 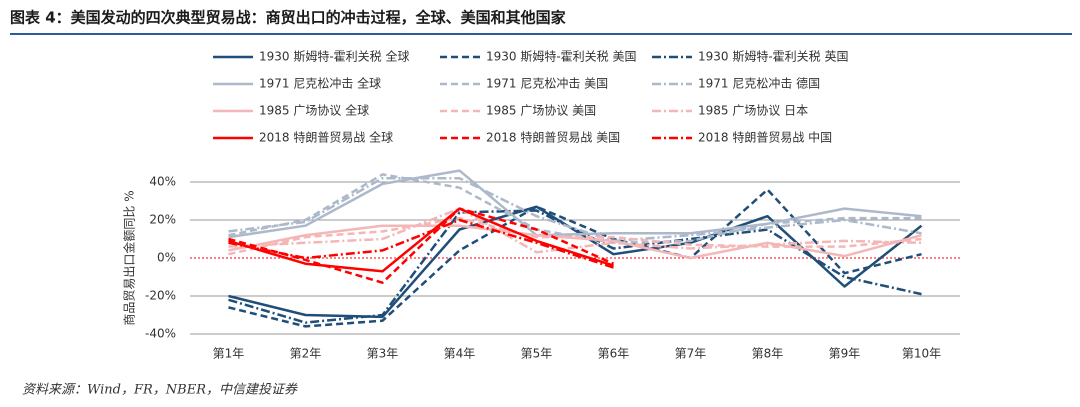 What do you see at coordinates (306, 354) in the screenshot?
I see `x-tick-label: 第2年` at bounding box center [306, 354].